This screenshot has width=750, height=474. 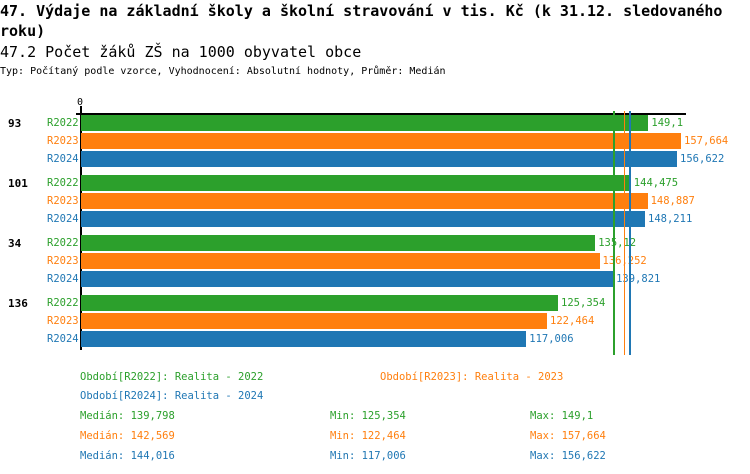 What do you see at coordinates (181, 52) in the screenshot?
I see `chart-subtitle: 47.2 Počet žáků ZŠ na 1000 obyvatel obce` at bounding box center [181, 52].